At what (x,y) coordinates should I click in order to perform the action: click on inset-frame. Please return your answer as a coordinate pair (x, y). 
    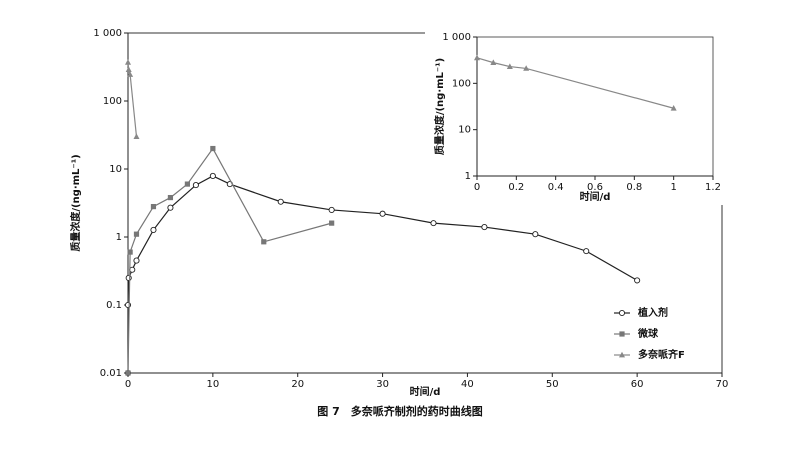
    Looking at the image, I should click on (595, 106).